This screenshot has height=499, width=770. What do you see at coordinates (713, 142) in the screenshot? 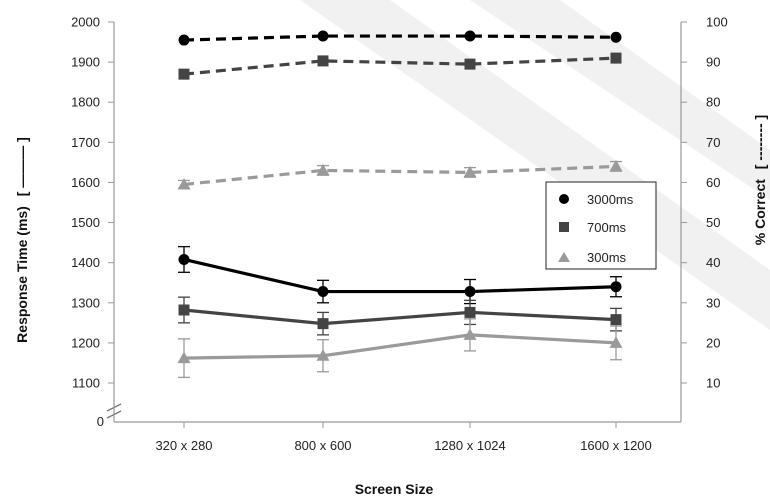
I see `right-tick-label: 70` at bounding box center [713, 142].